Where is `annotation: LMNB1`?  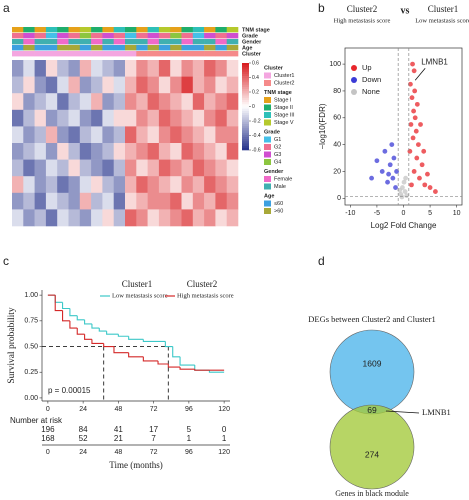 annotation: LMNB1 is located at coordinates (436, 412).